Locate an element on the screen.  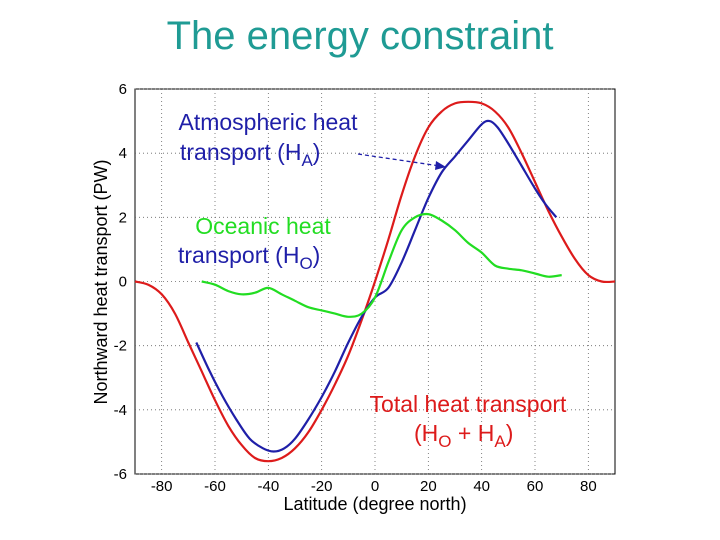
y-tick-label: 4 is located at coordinates (123, 153).